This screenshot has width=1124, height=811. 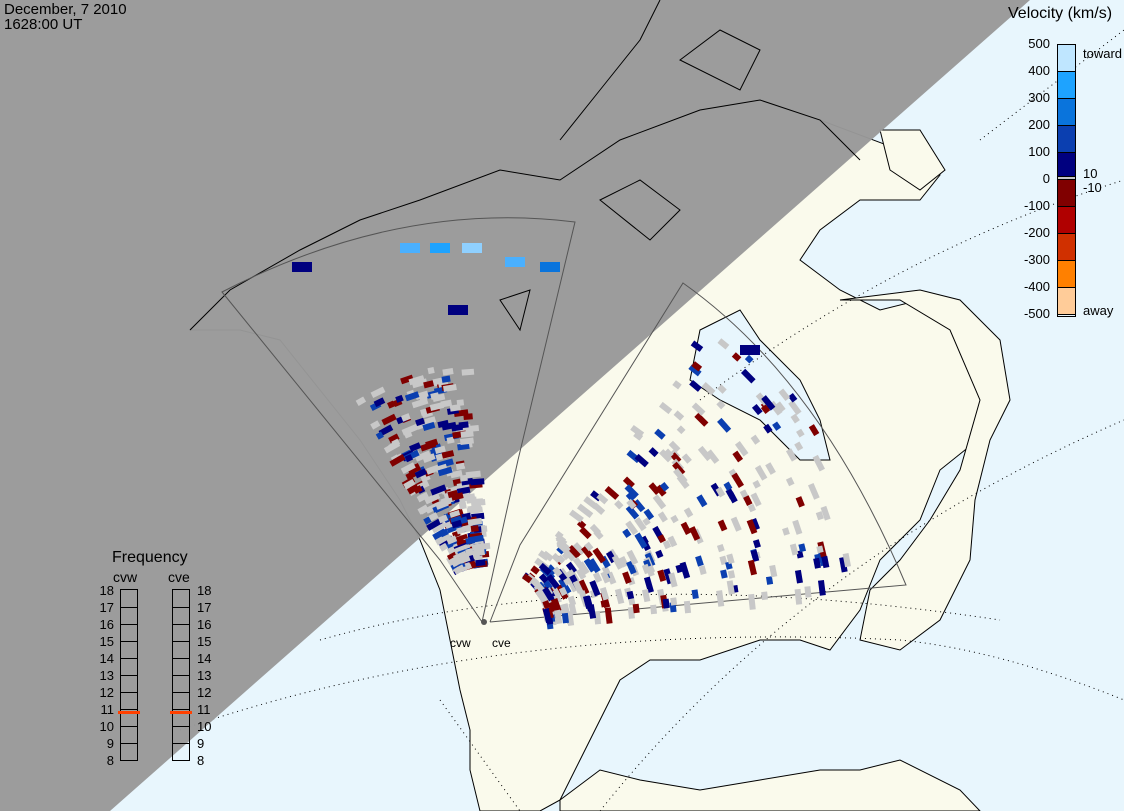 I want to click on frequency-tick: 9, so click(x=201, y=743).